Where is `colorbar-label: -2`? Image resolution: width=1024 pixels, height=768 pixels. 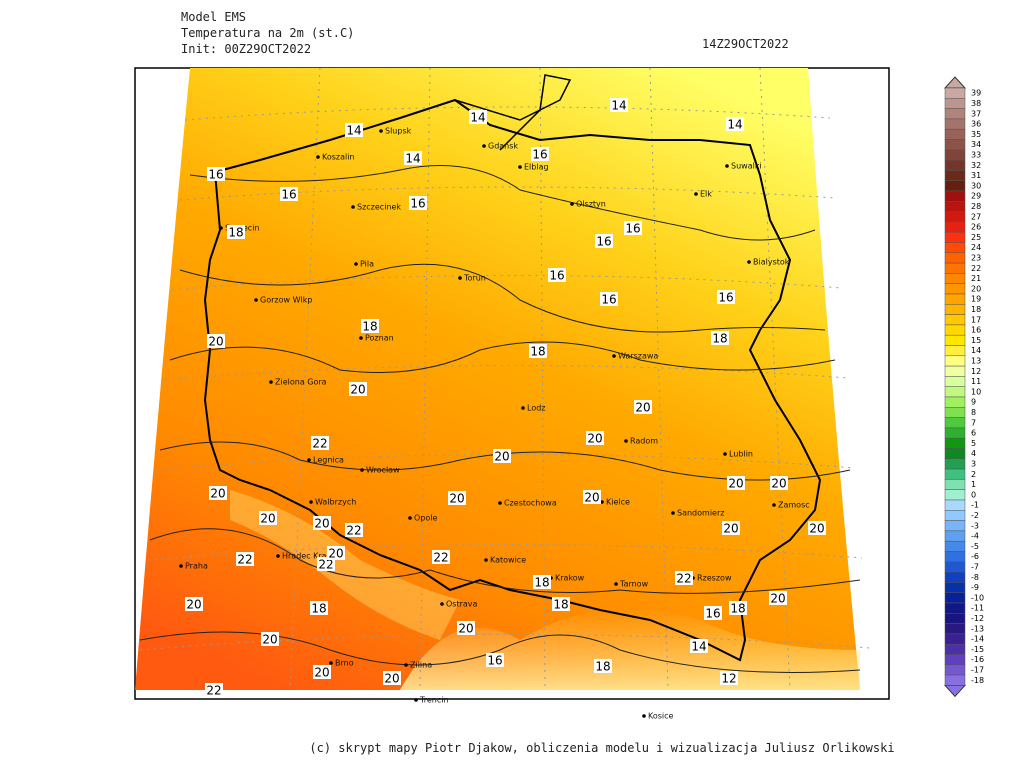
colorbar-label: -2 is located at coordinates (975, 515).